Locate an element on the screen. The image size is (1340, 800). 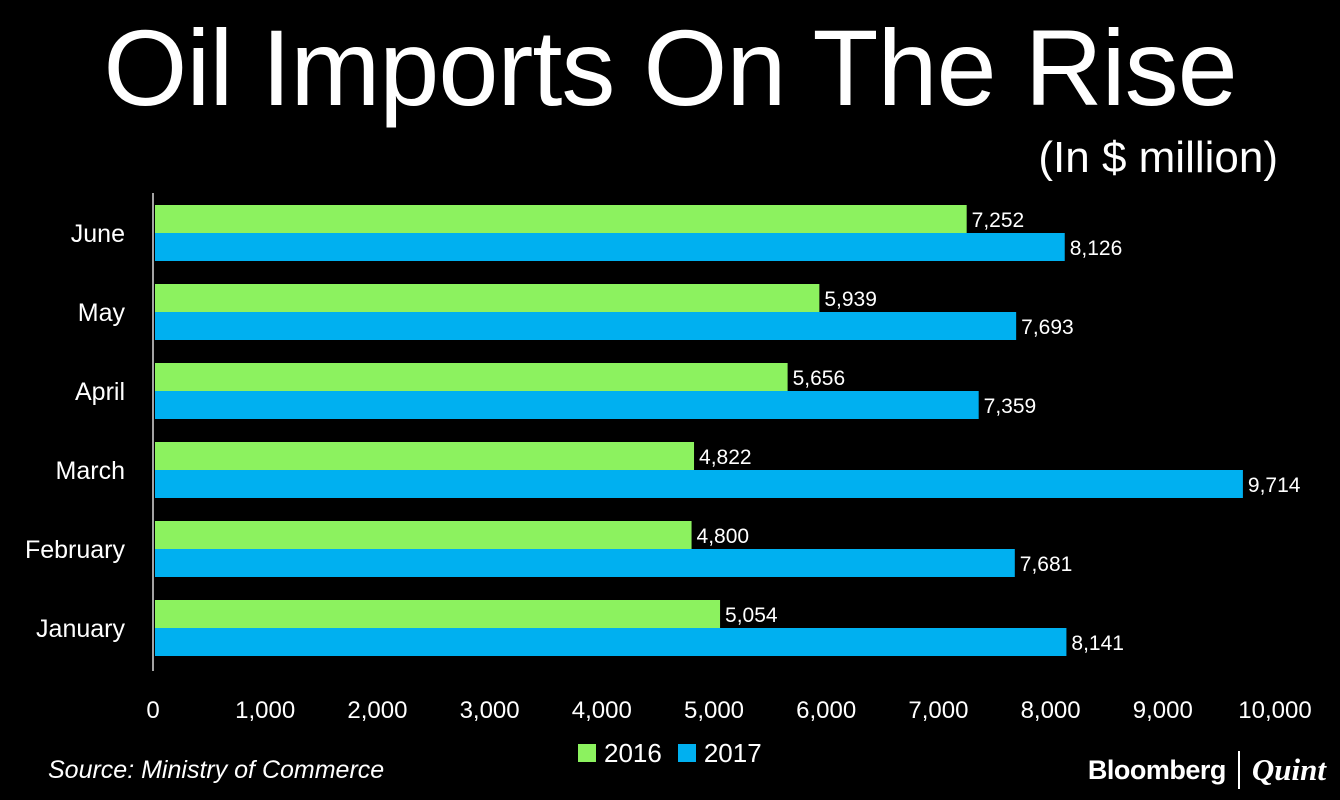
brand-name: Bloomberg is located at coordinates (1157, 769).